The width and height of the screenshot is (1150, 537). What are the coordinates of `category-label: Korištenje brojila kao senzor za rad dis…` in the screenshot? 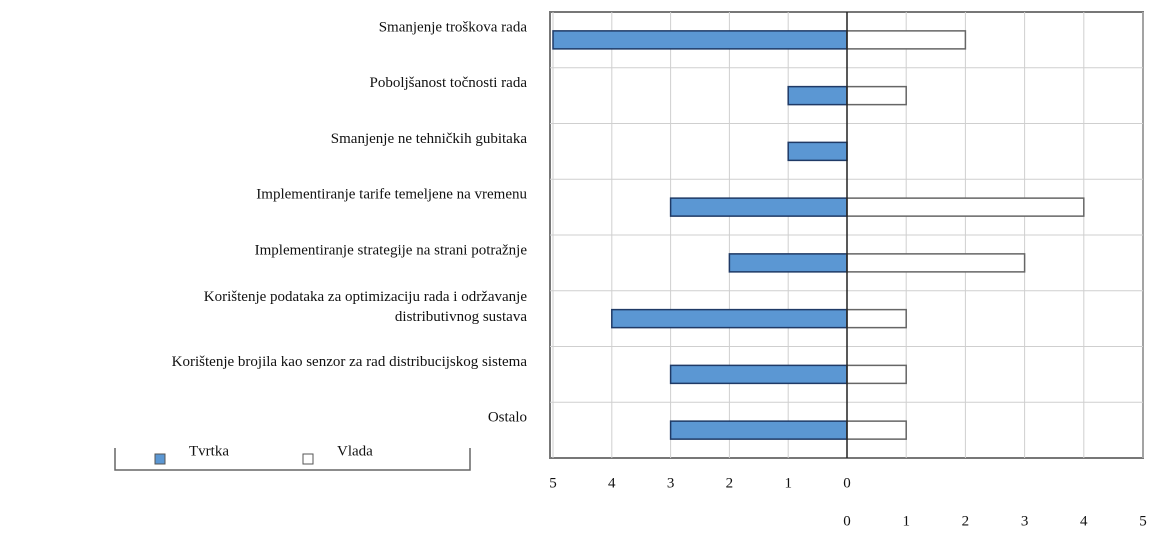 It's located at (350, 362).